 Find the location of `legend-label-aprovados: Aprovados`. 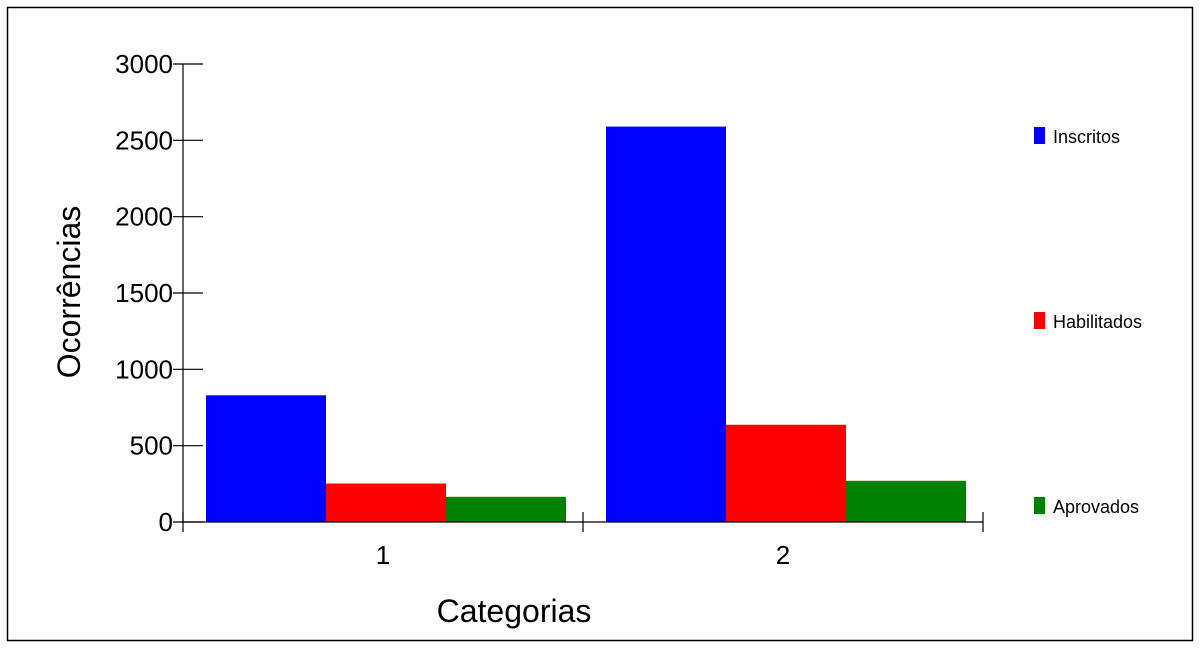

legend-label-aprovados: Aprovados is located at coordinates (1096, 507).